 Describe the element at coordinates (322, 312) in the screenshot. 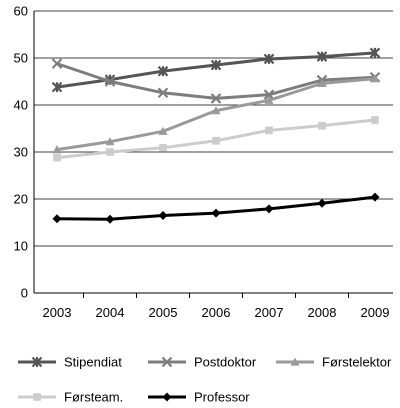

I see `x-tick-label: 2008` at that location.